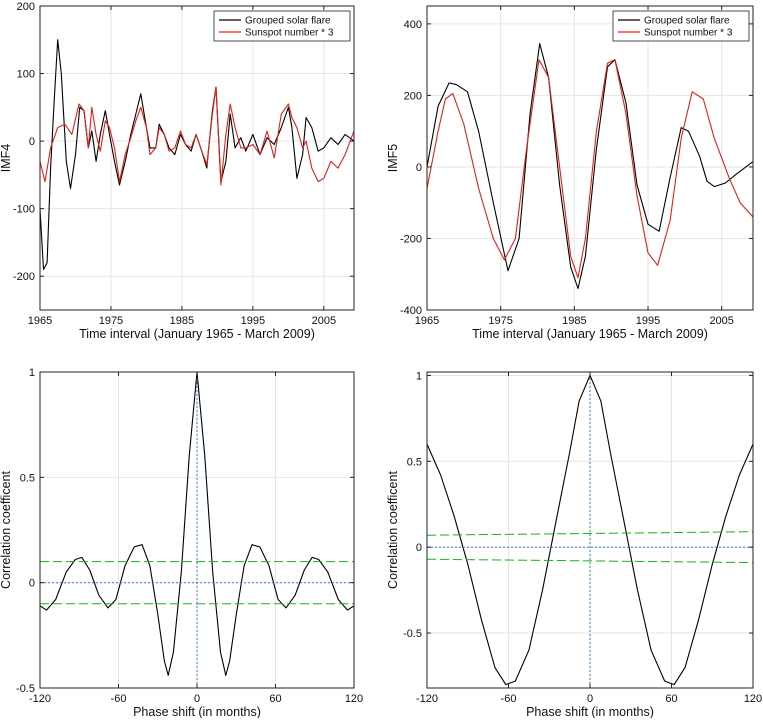 This screenshot has width=763, height=723. What do you see at coordinates (411, 311) in the screenshot?
I see `y-tick-label: -400` at bounding box center [411, 311].